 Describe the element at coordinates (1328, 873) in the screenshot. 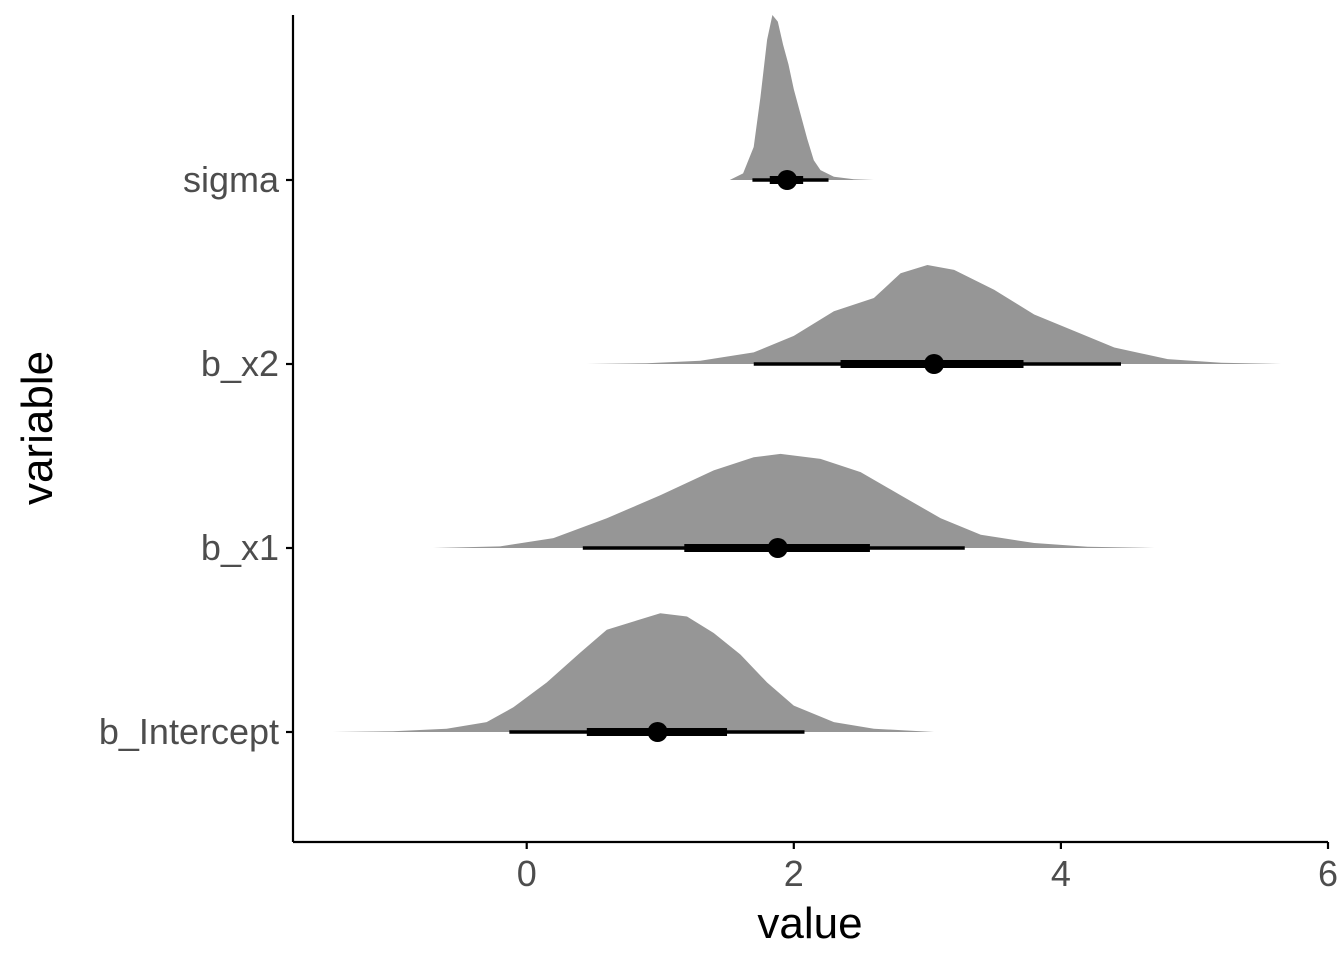

I see `x-tick-label-6: 6` at that location.